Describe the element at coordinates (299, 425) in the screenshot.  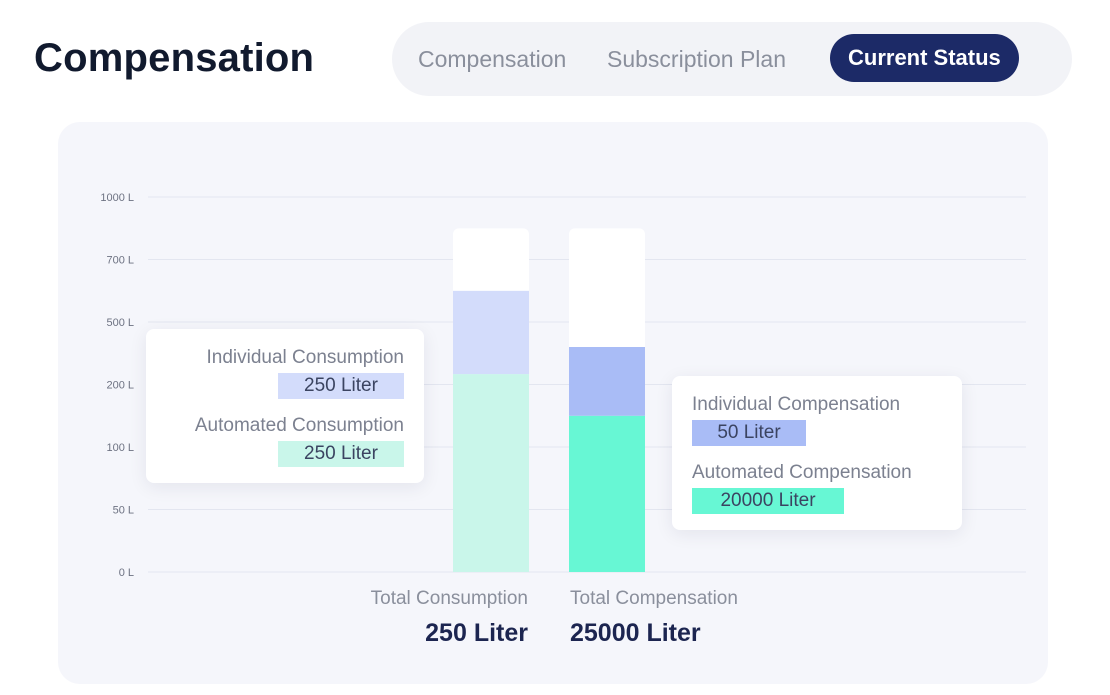
I see `legend-label-automated-consumption: Automated Consumption` at that location.